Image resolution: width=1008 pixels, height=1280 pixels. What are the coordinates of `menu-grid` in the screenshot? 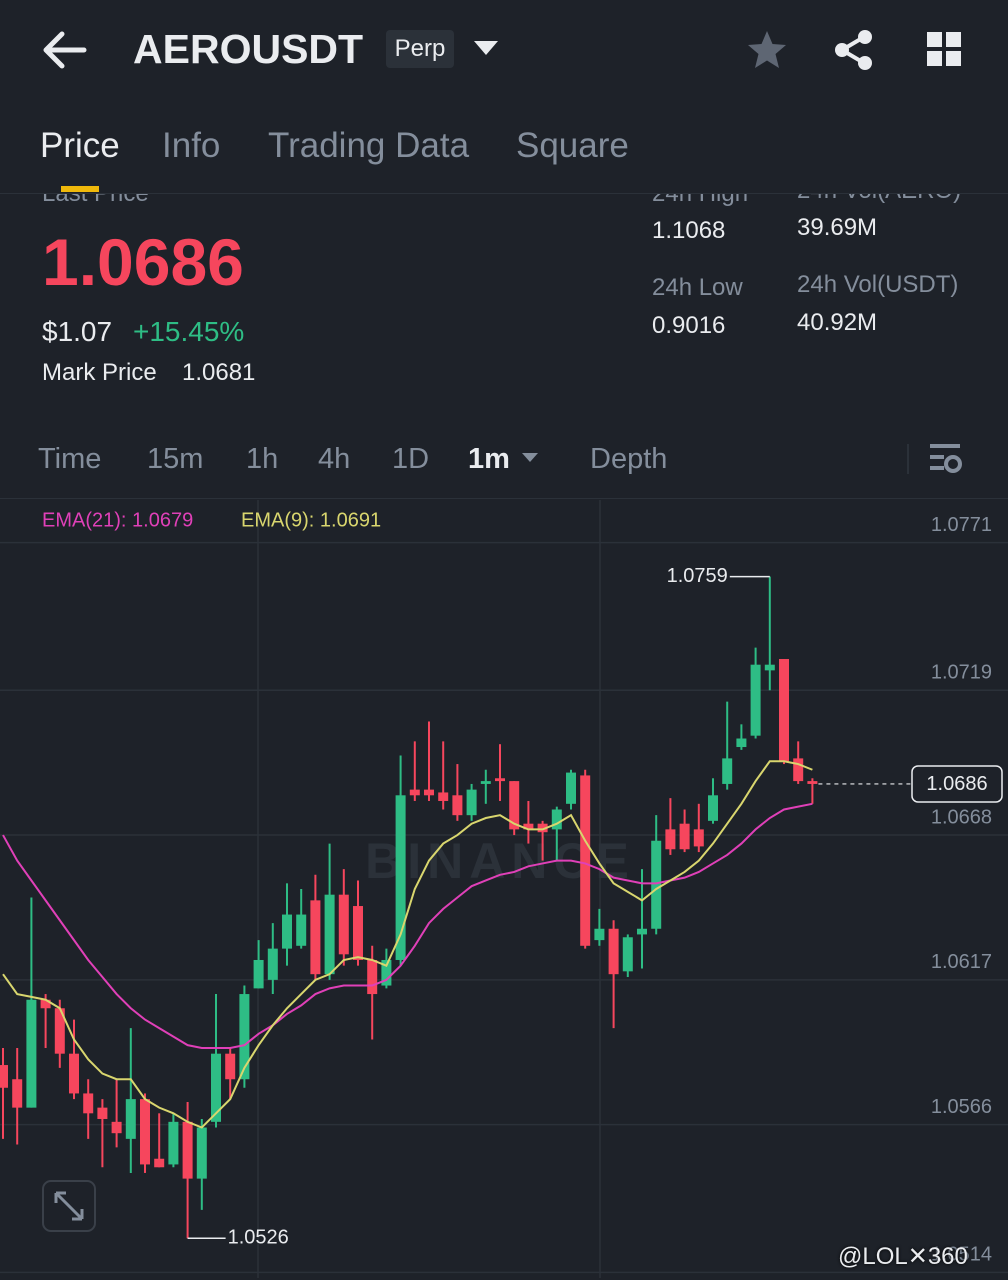 It's located at (945, 50).